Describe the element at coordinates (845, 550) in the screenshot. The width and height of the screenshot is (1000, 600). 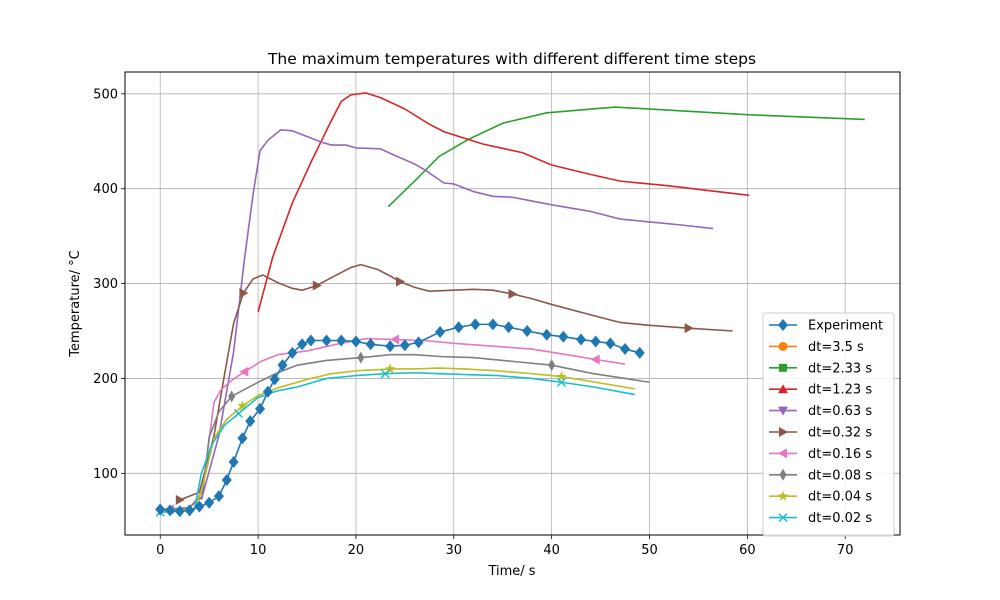
I see `x-tick-label: 70` at that location.